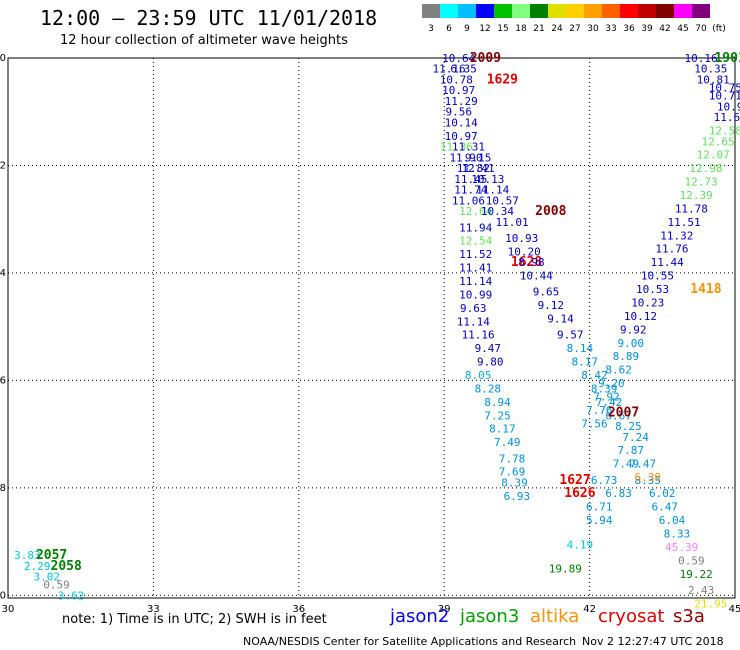  Describe the element at coordinates (701, 29) in the screenshot. I see `scale-label: 70` at that location.